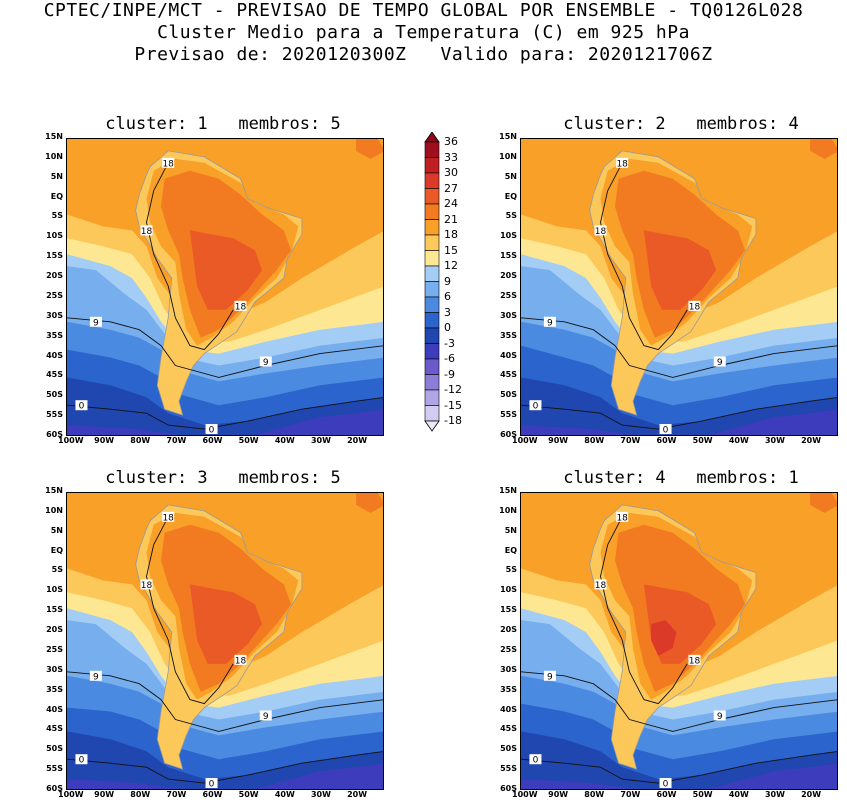 The image size is (847, 803). What do you see at coordinates (558, 794) in the screenshot?
I see `lon-tick-label: 90W` at bounding box center [558, 794].